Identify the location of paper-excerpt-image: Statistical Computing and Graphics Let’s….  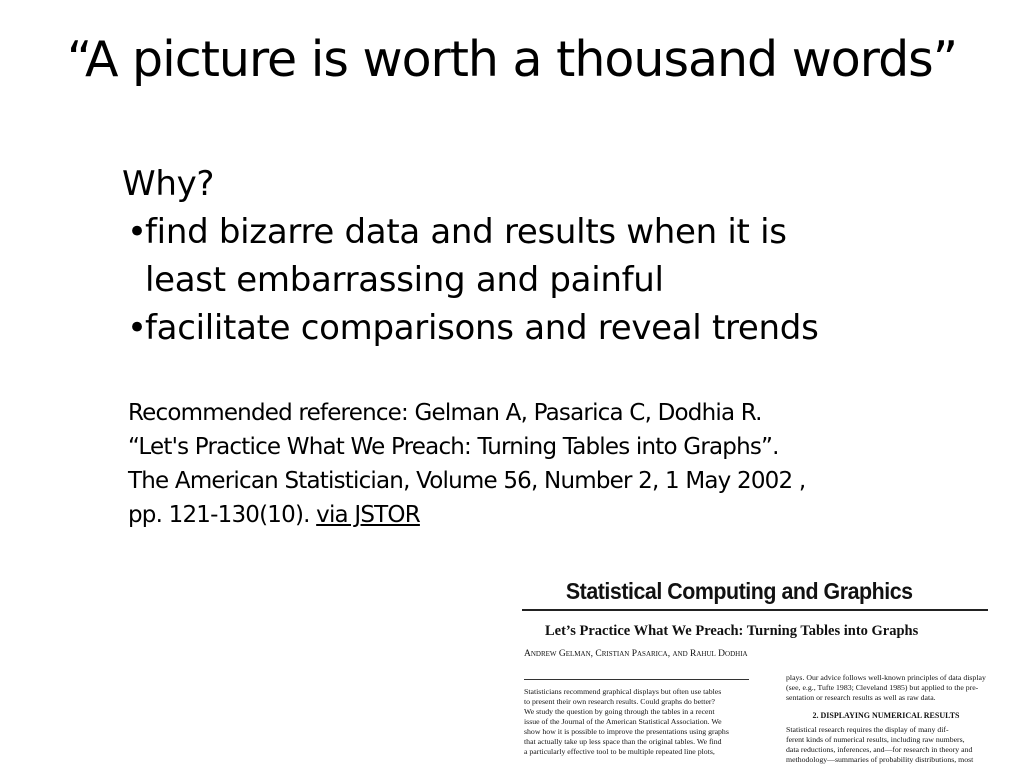
(753, 671).